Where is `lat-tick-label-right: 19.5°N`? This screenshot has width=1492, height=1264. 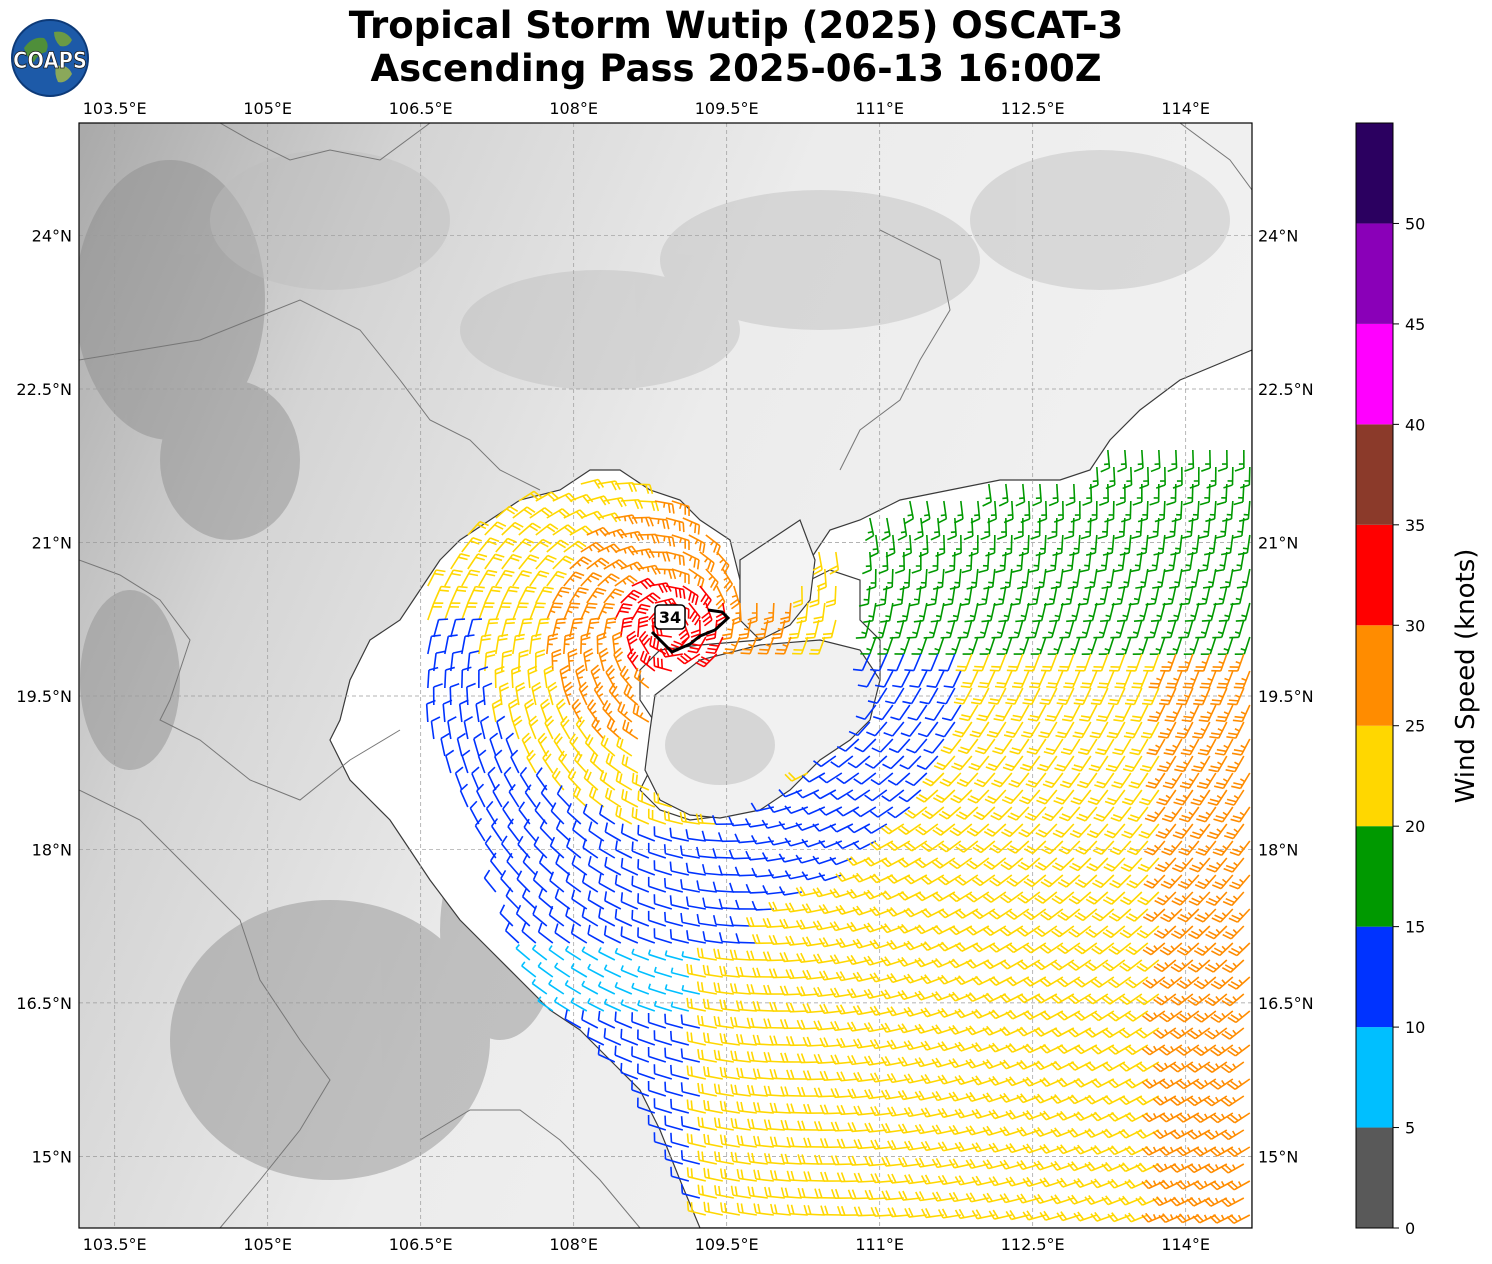
lat-tick-label-right: 19.5°N is located at coordinates (1286, 696).